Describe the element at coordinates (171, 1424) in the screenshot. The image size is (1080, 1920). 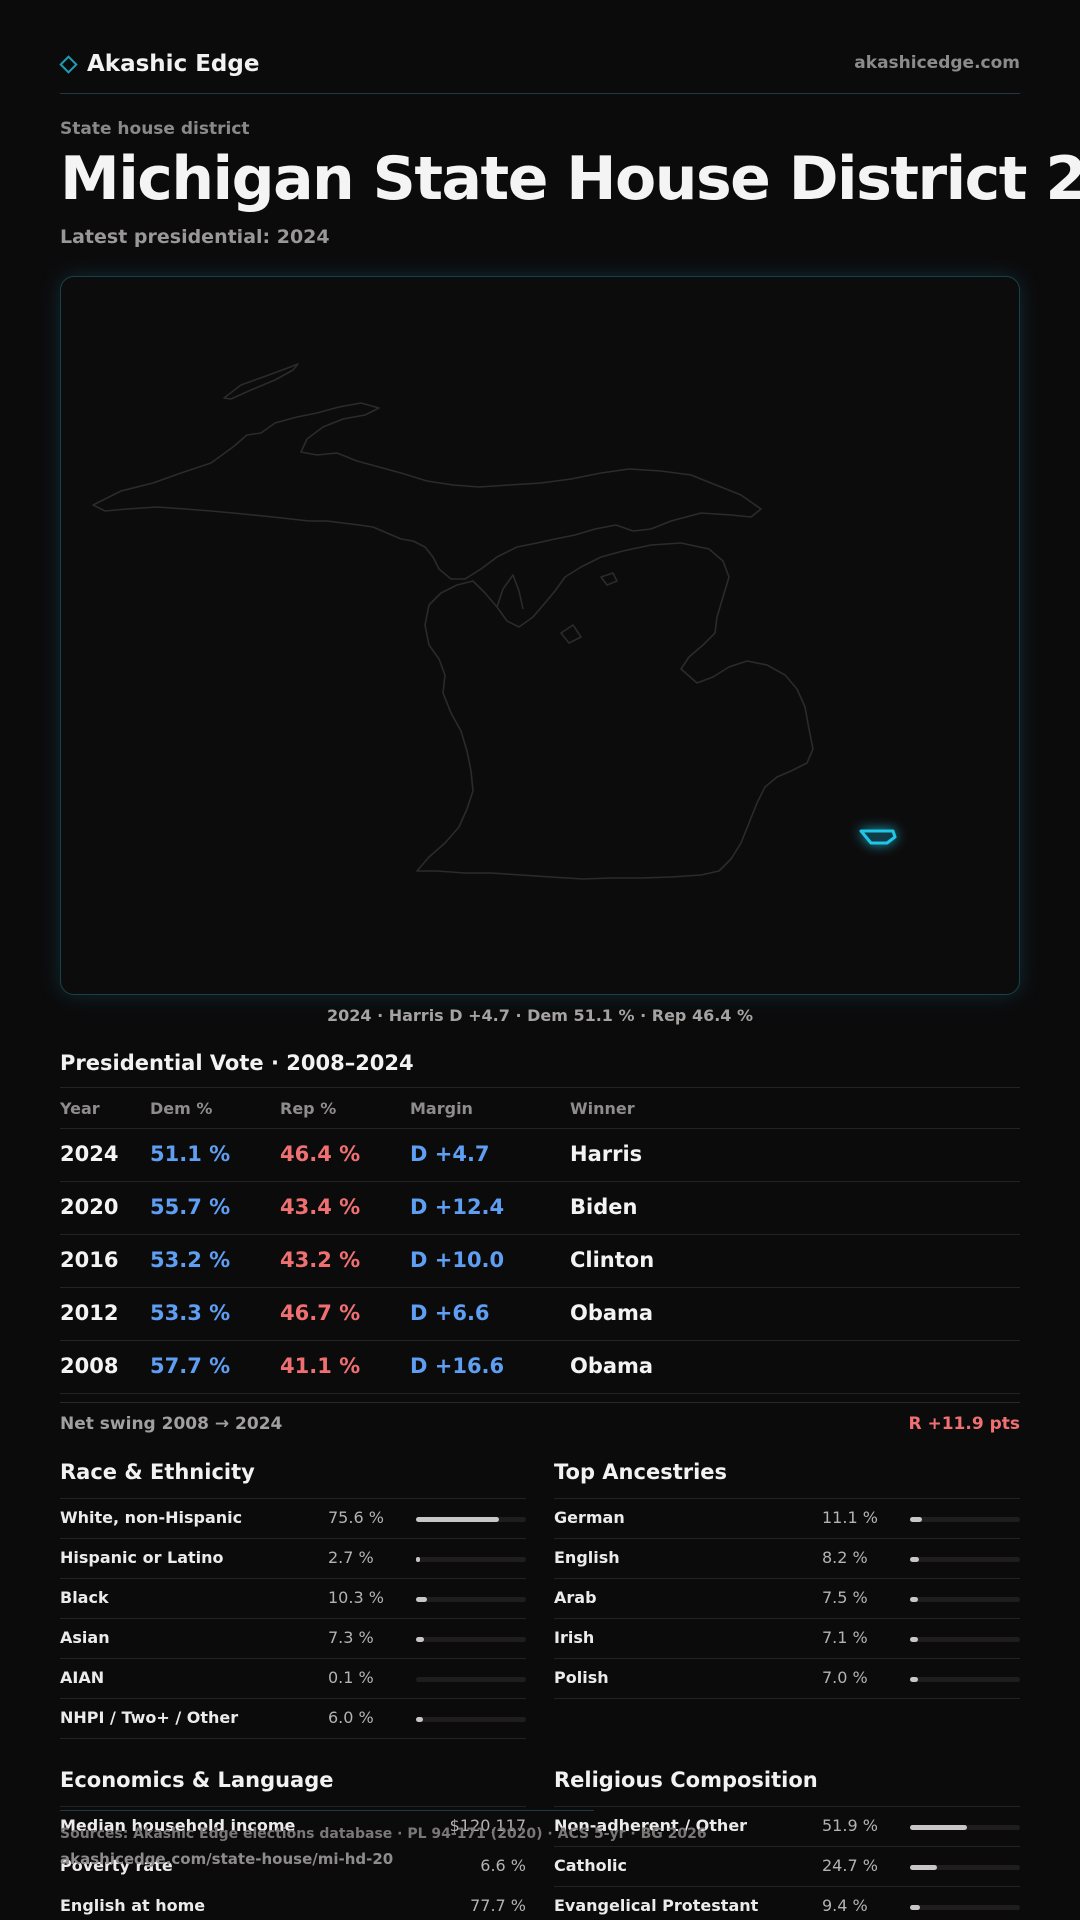
I see `net-swing-label: Net swing 2008 → 2024` at that location.